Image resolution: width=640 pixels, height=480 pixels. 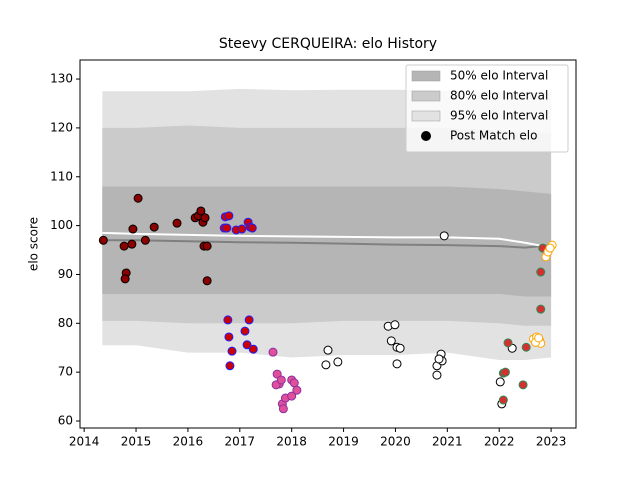 I want to click on x-tick-label: 2020, so click(x=395, y=442).